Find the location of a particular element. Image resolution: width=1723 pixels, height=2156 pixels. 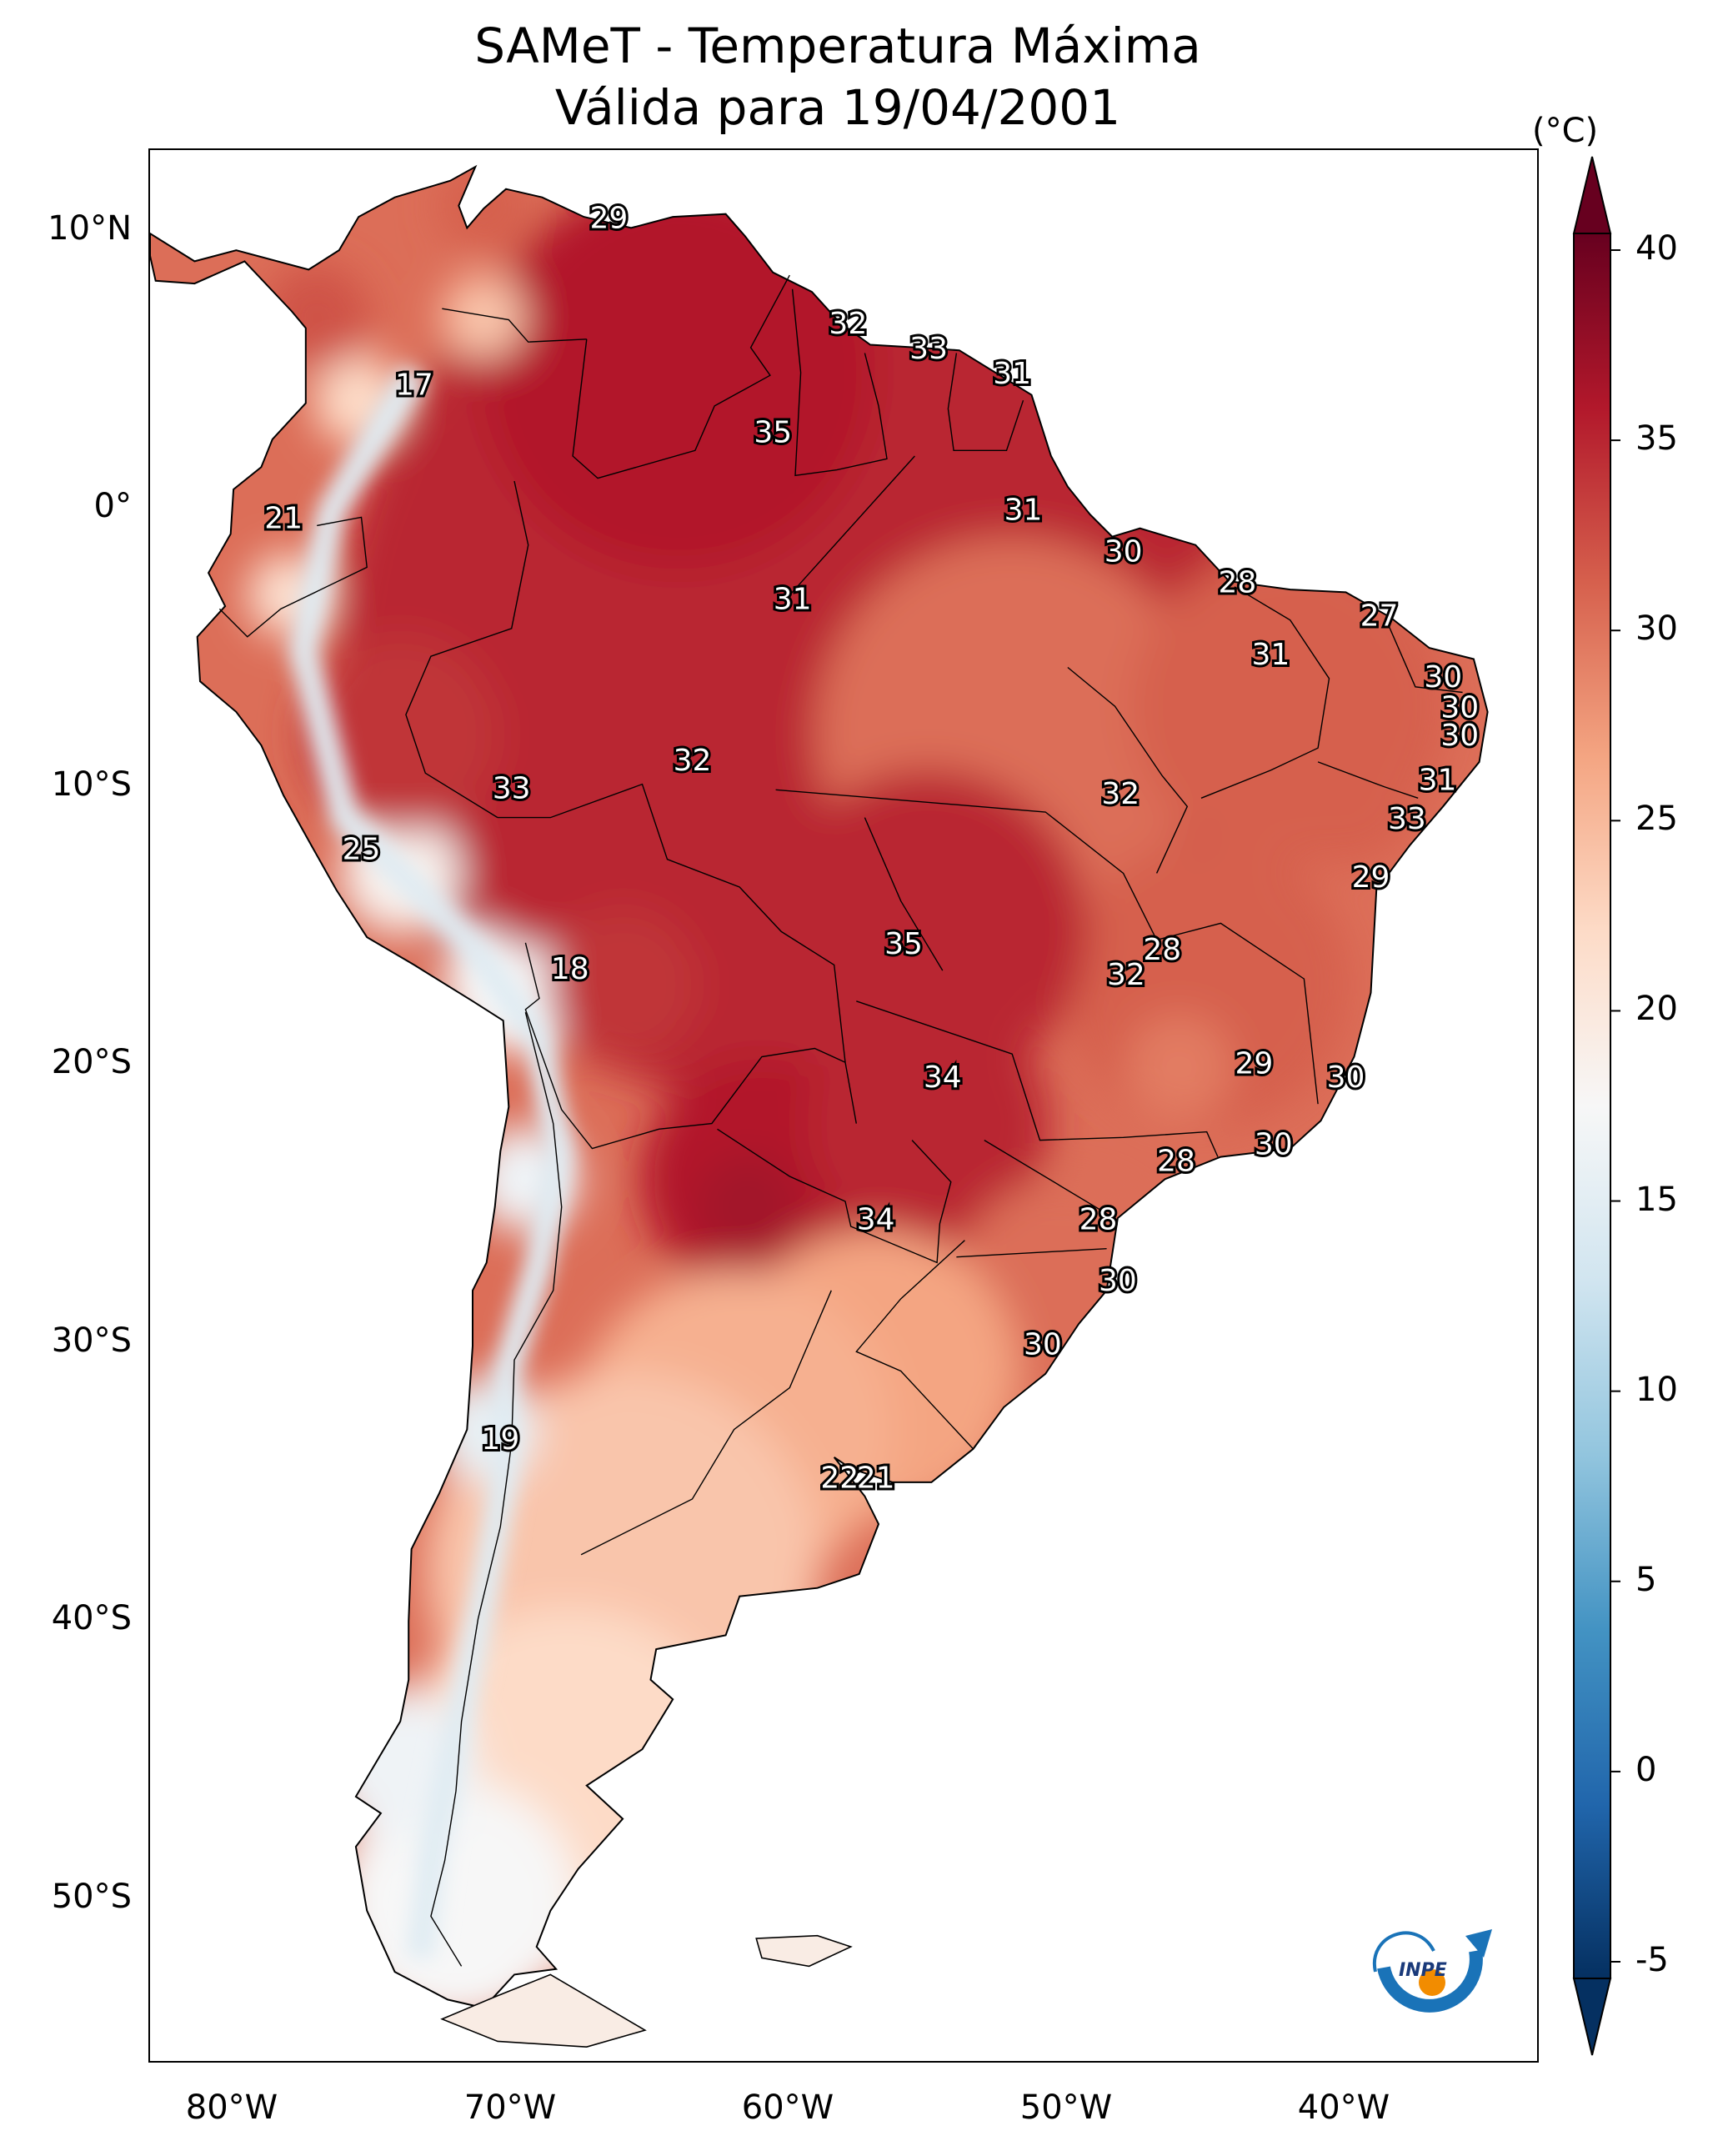

colorbar-tick-15: 15 is located at coordinates (1657, 1199).